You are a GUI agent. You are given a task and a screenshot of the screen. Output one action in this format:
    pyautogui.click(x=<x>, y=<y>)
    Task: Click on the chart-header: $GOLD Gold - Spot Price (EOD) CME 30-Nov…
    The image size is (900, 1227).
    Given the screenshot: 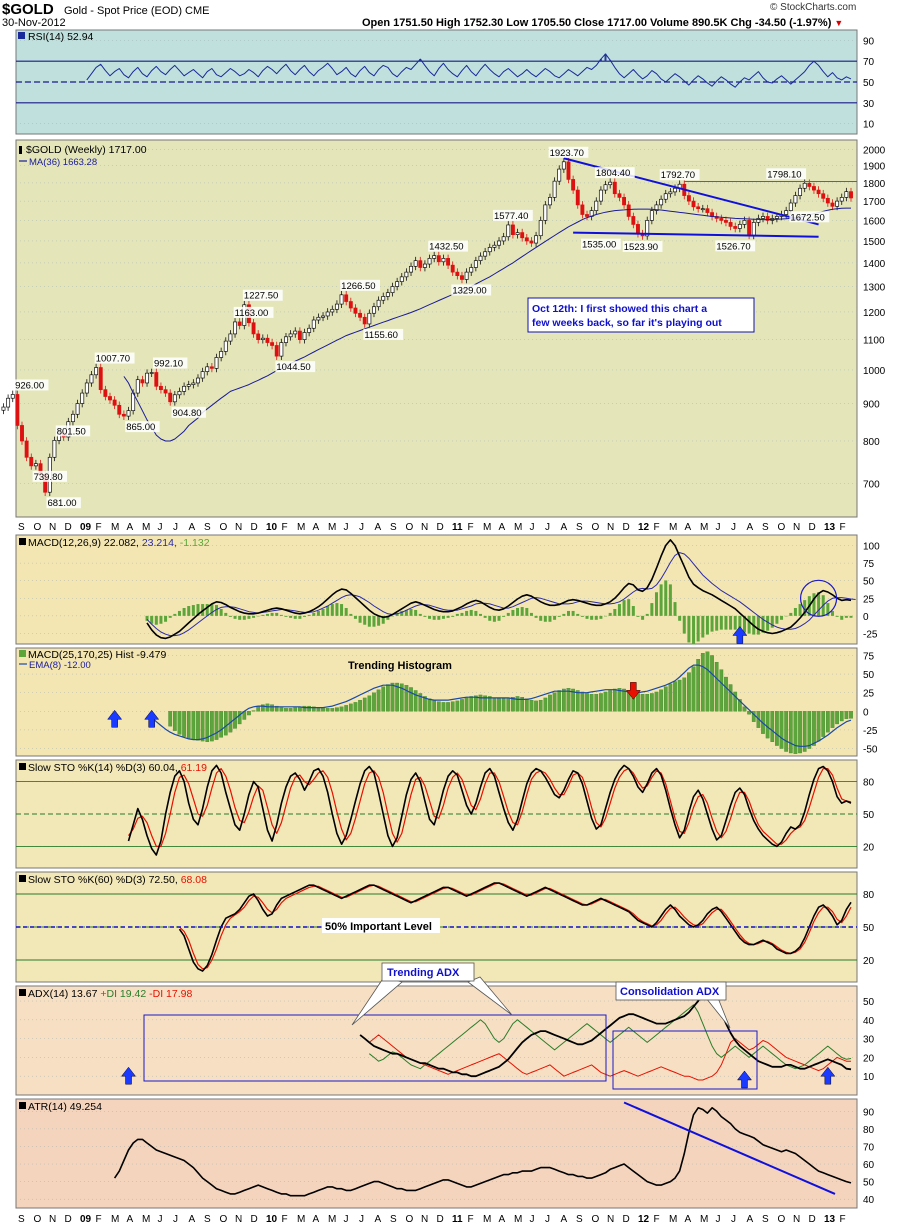 What is the action you would take?
    pyautogui.click(x=450, y=15)
    